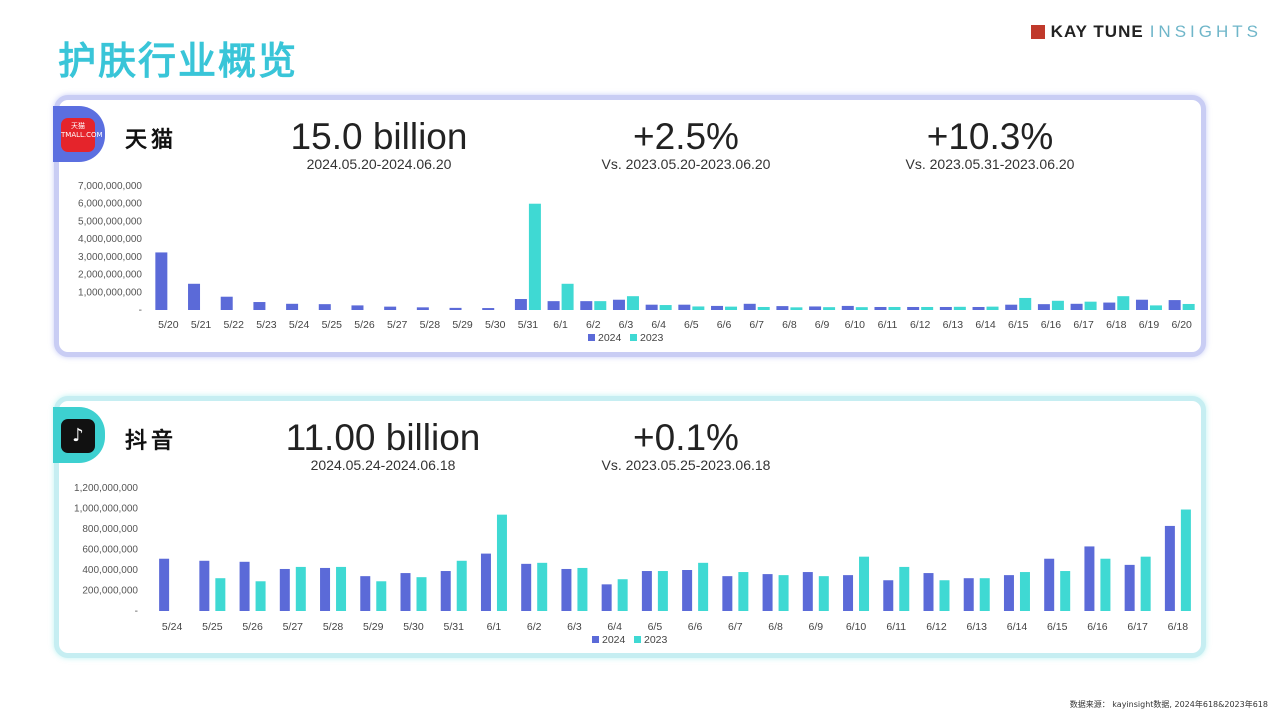 This screenshot has width=1280, height=720. I want to click on tmall-logo-icon: 天猫 TMALL.COM, so click(82, 135).